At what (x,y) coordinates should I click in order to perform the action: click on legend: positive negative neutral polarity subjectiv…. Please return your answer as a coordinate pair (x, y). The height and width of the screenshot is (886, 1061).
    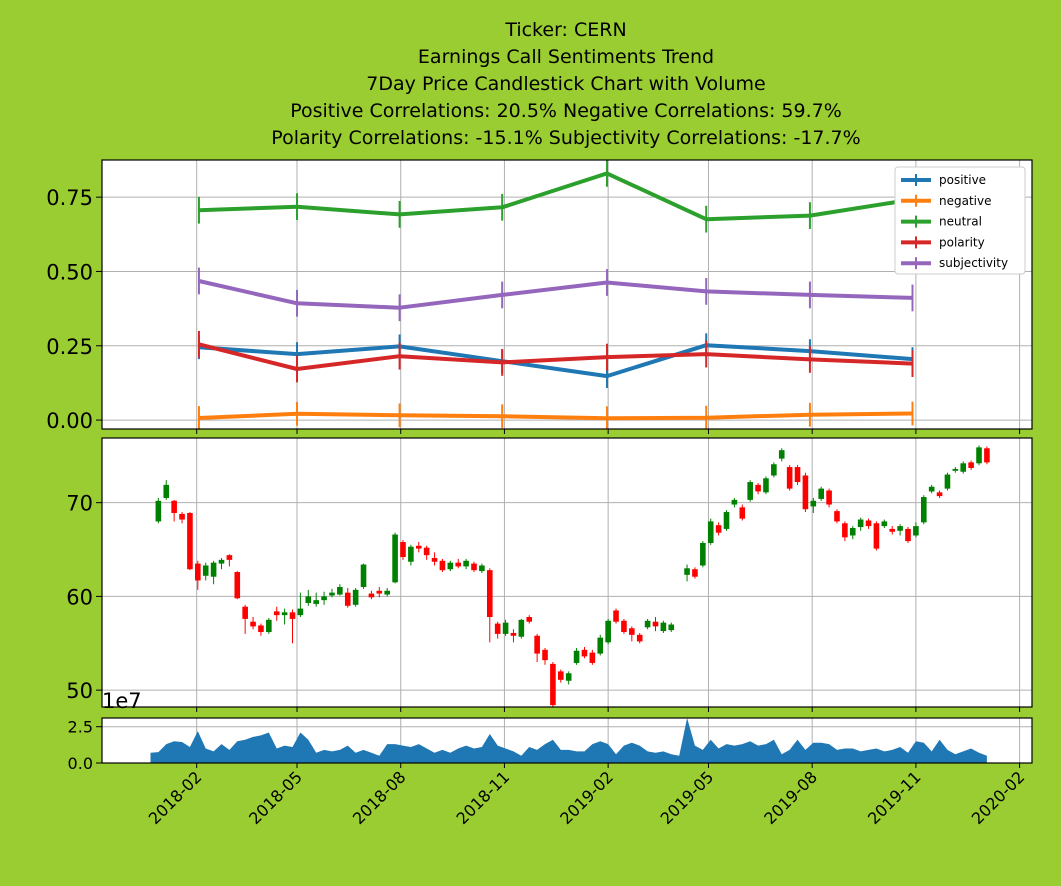
    Looking at the image, I should click on (960, 220).